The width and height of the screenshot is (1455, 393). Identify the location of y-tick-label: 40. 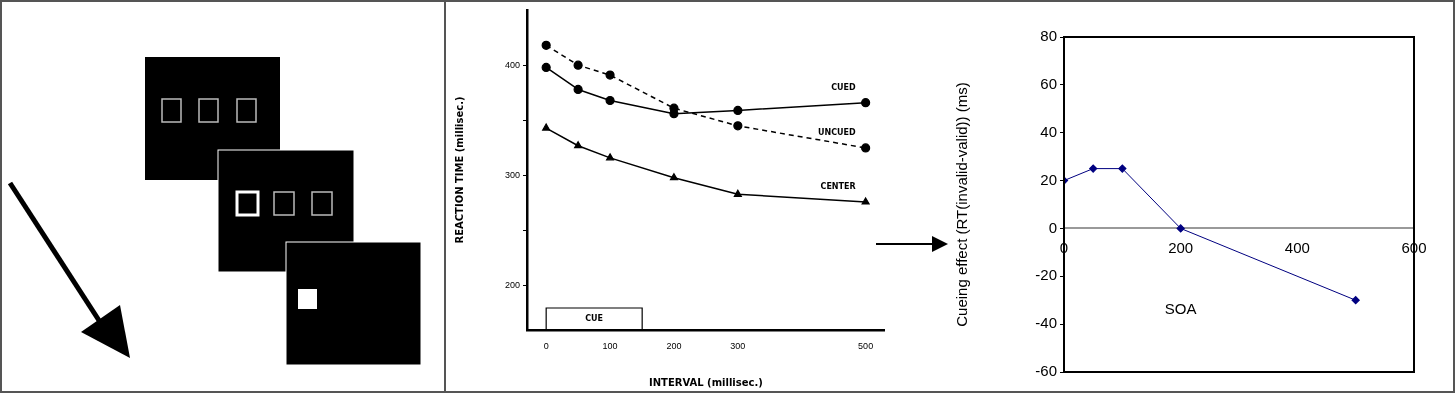
(1048, 131).